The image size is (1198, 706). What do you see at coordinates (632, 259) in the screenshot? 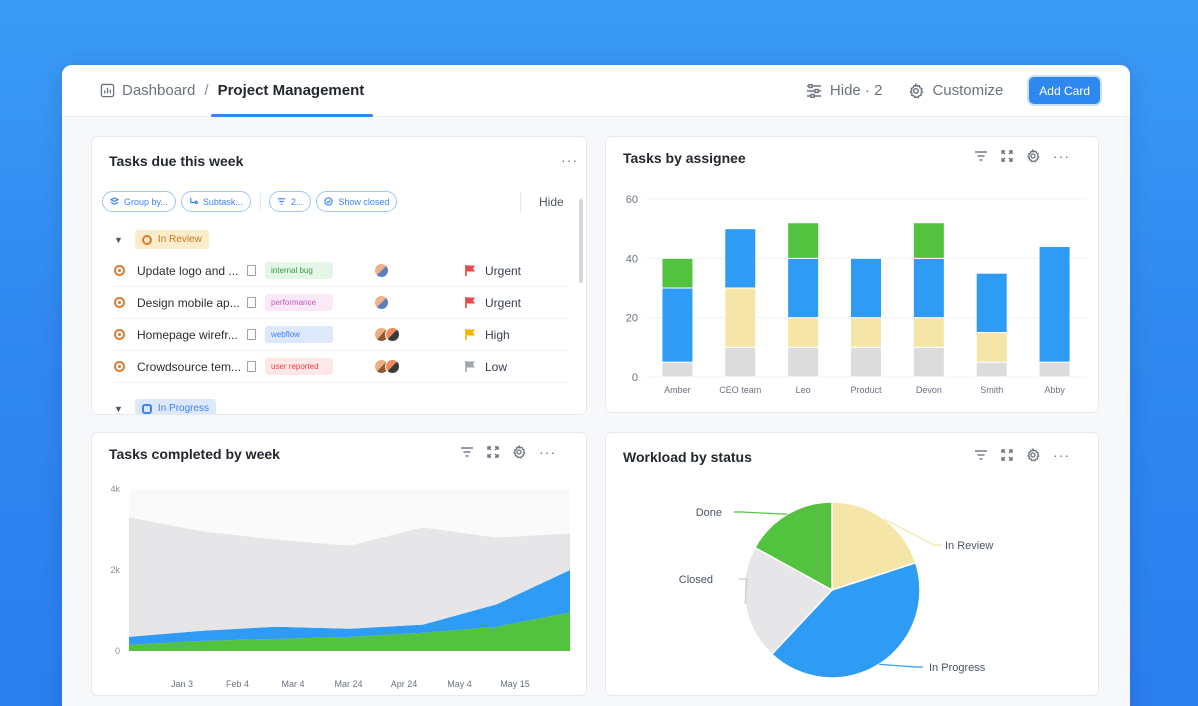
I see `y-tick-label: 40` at bounding box center [632, 259].